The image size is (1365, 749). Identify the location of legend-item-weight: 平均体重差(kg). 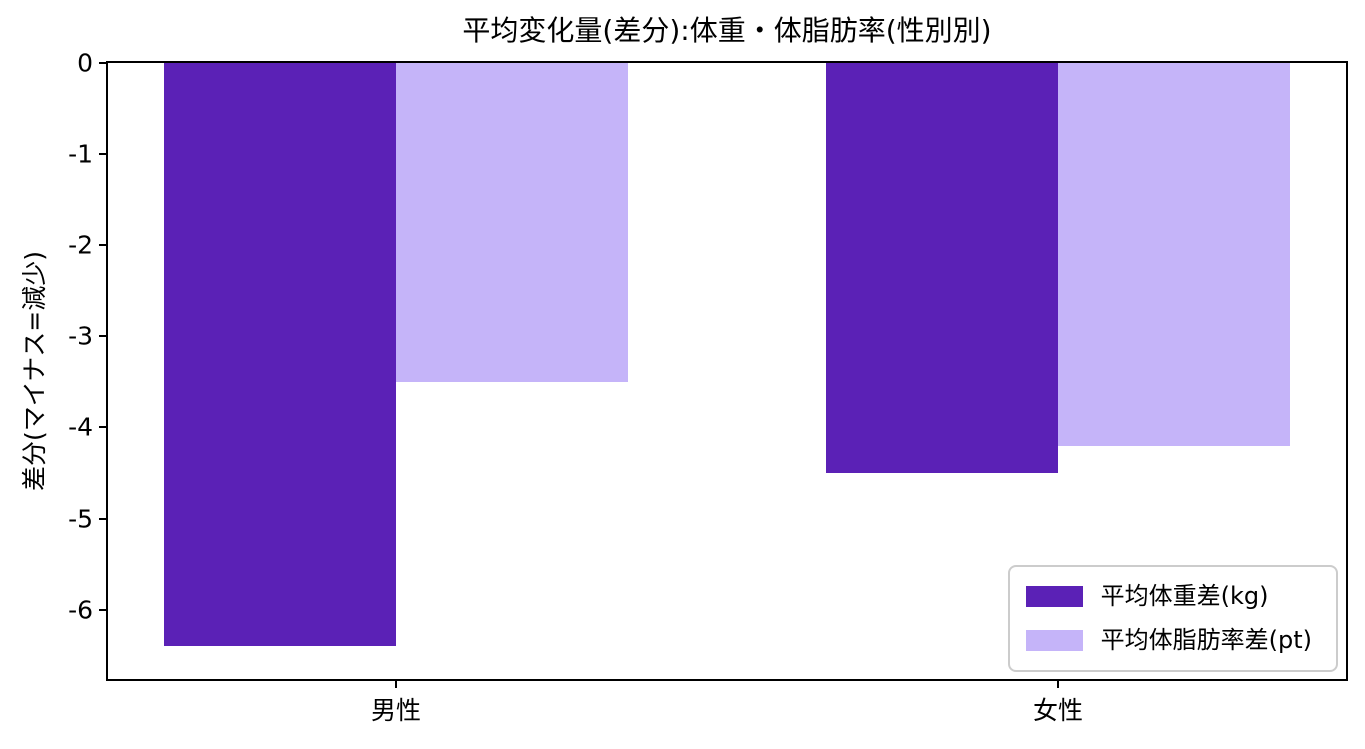
(1168, 596).